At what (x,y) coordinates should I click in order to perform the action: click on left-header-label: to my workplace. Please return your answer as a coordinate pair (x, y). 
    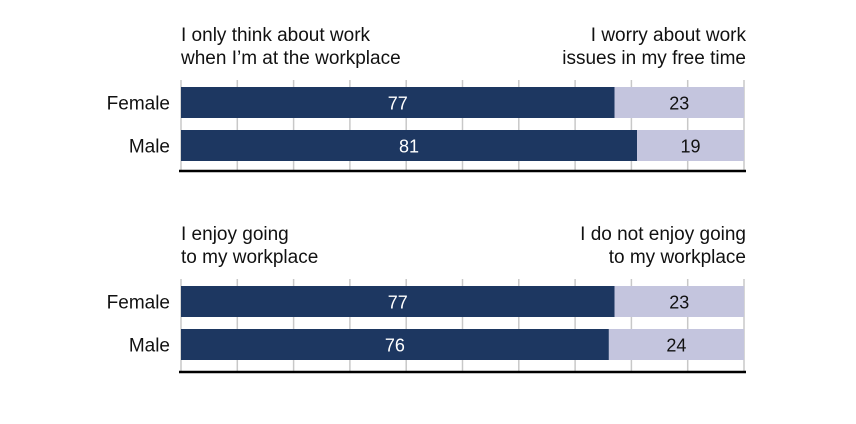
    Looking at the image, I should click on (249, 257).